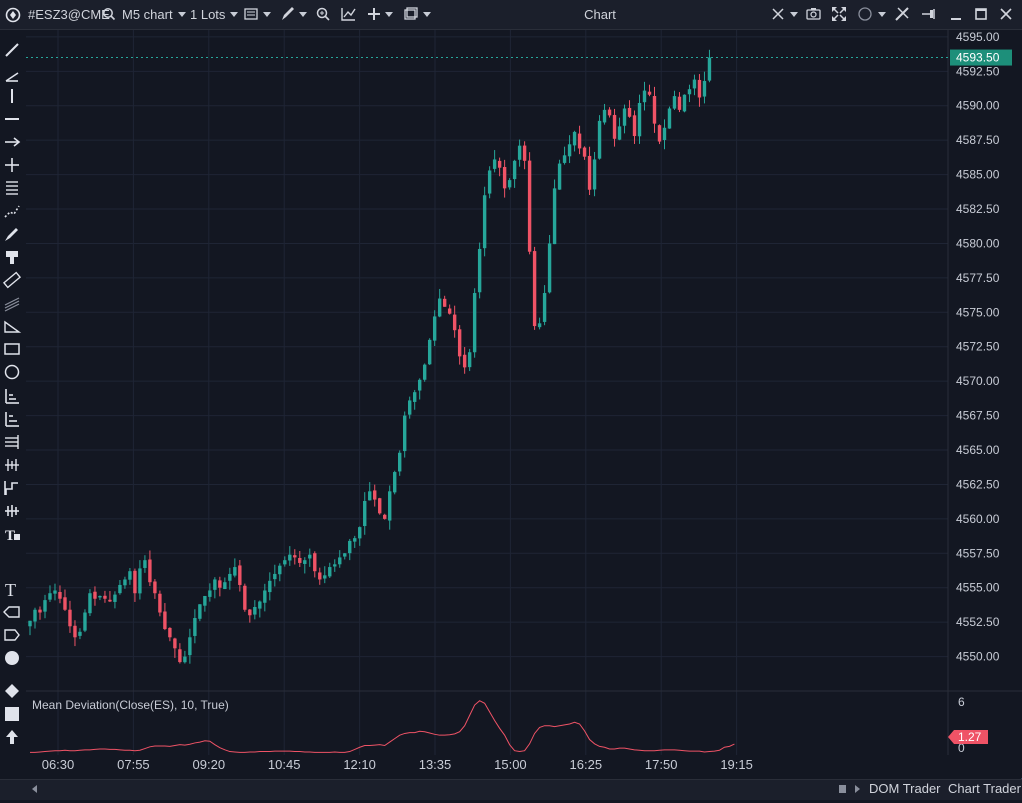 The width and height of the screenshot is (1022, 803). Describe the element at coordinates (12, 234) in the screenshot. I see `brush-icon` at that location.